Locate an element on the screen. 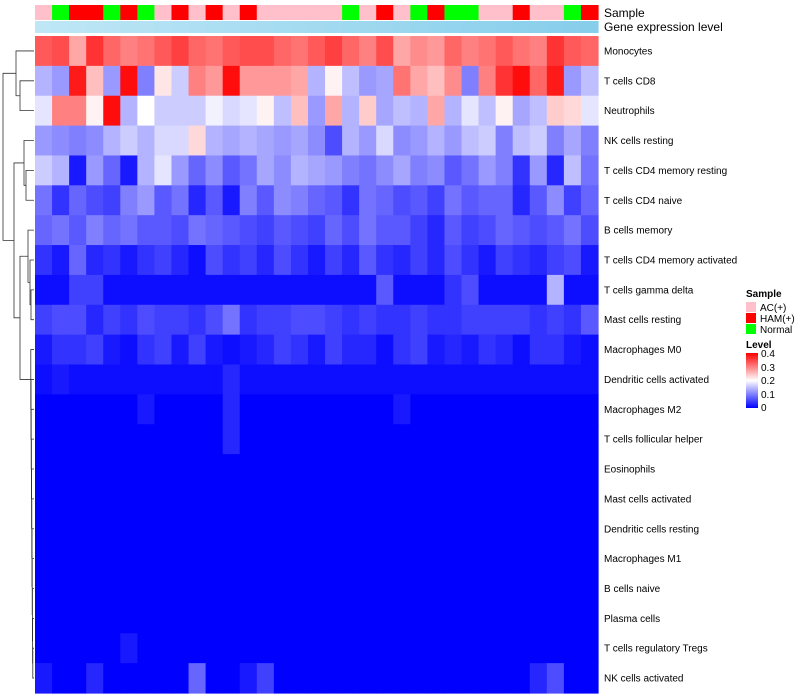  row-label: Neutrophils is located at coordinates (629, 111).